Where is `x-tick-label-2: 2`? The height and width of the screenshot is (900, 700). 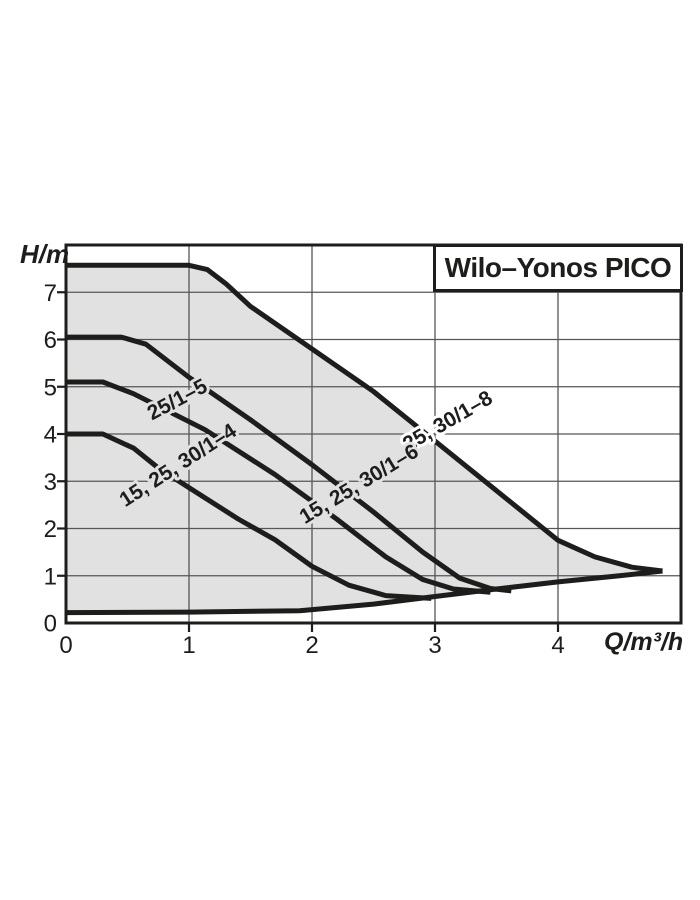 x-tick-label-2: 2 is located at coordinates (311, 645).